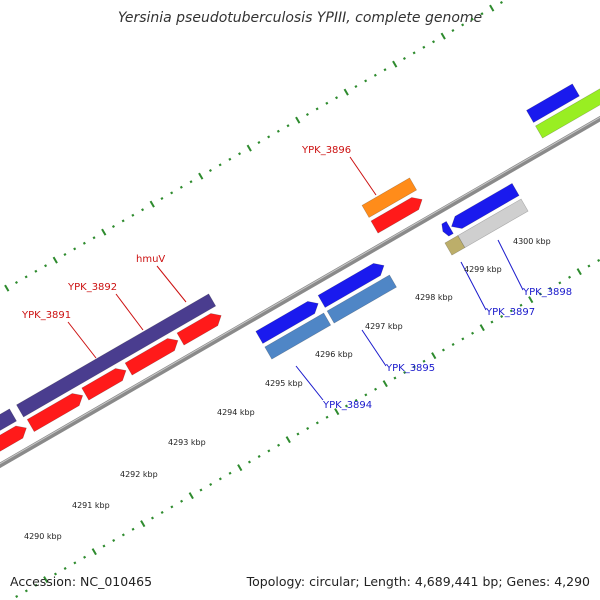  I want to click on kbp-label-4299: 4299 kbp, so click(483, 269).